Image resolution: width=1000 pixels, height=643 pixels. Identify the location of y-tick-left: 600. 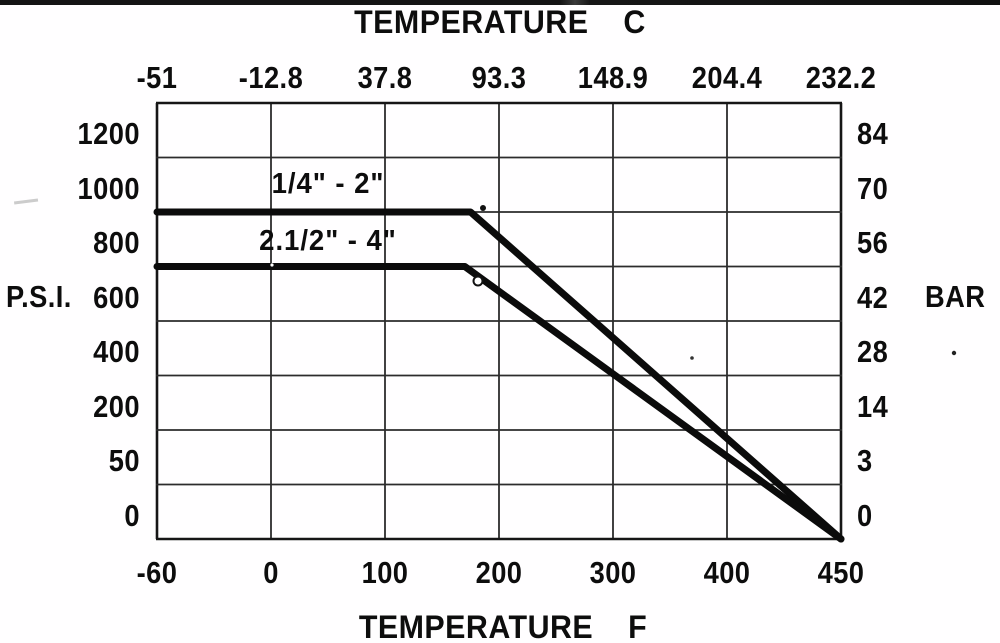
(116, 297).